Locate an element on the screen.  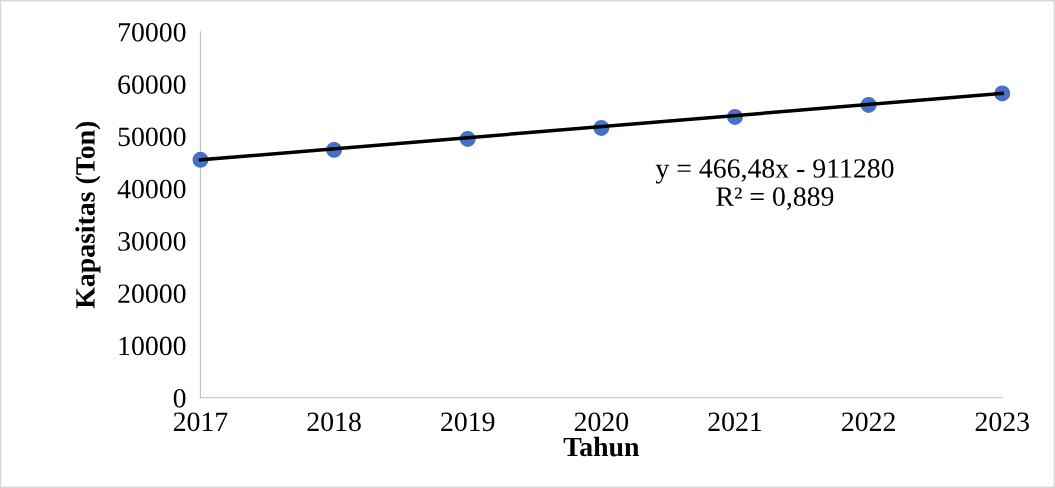
y-tick-label: 10000 is located at coordinates (152, 346).